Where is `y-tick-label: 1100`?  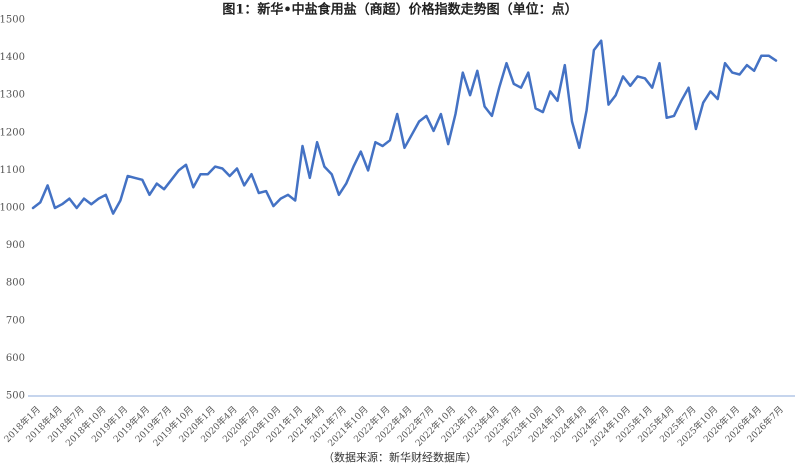 y-tick-label: 1100 is located at coordinates (12, 170).